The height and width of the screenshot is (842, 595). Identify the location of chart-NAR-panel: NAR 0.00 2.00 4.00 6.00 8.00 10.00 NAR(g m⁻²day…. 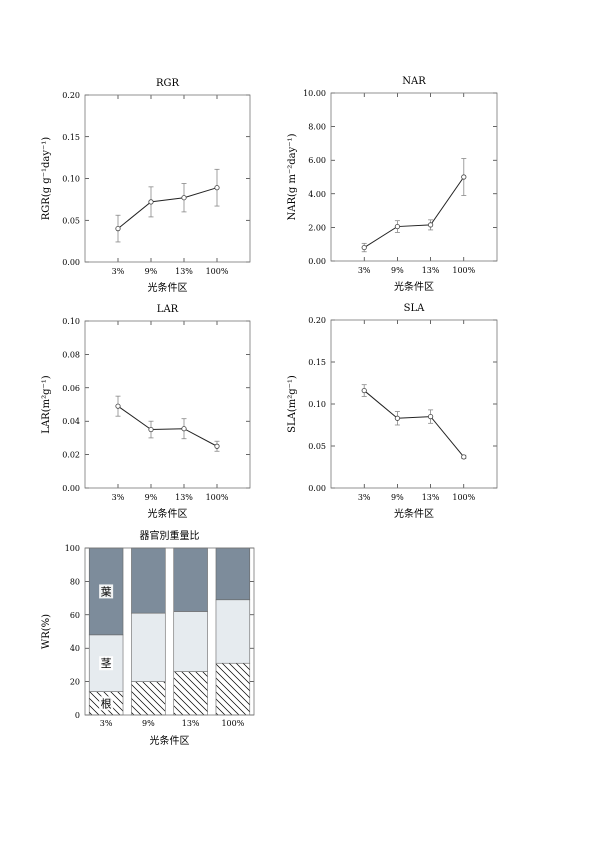
(392, 184).